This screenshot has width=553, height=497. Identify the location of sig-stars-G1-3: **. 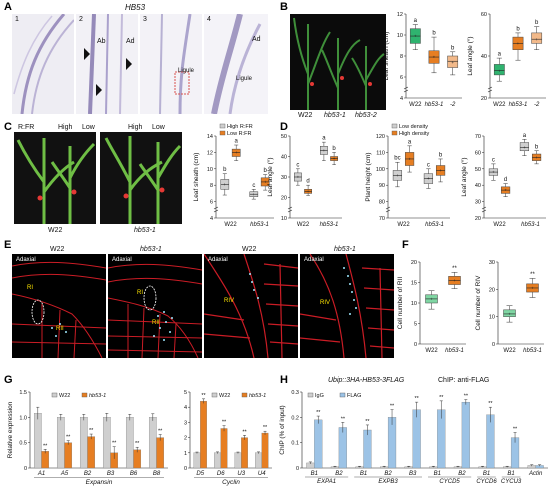
(114, 444).